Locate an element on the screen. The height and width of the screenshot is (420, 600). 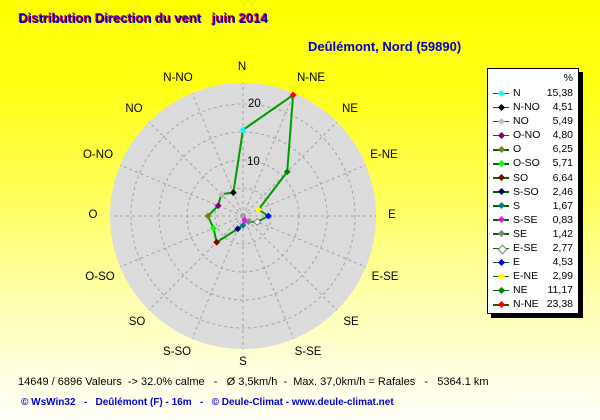
legend-marker-icon-O-SO is located at coordinates (501, 163).